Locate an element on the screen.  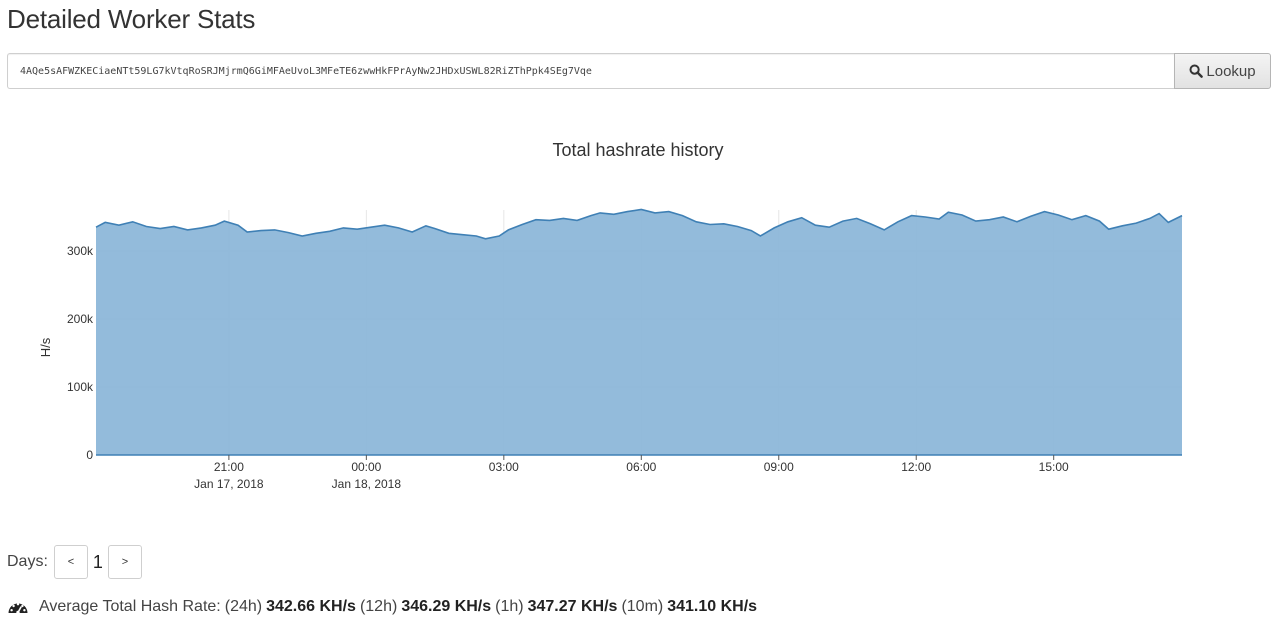
page-title: Detailed Worker Stats is located at coordinates (131, 19).